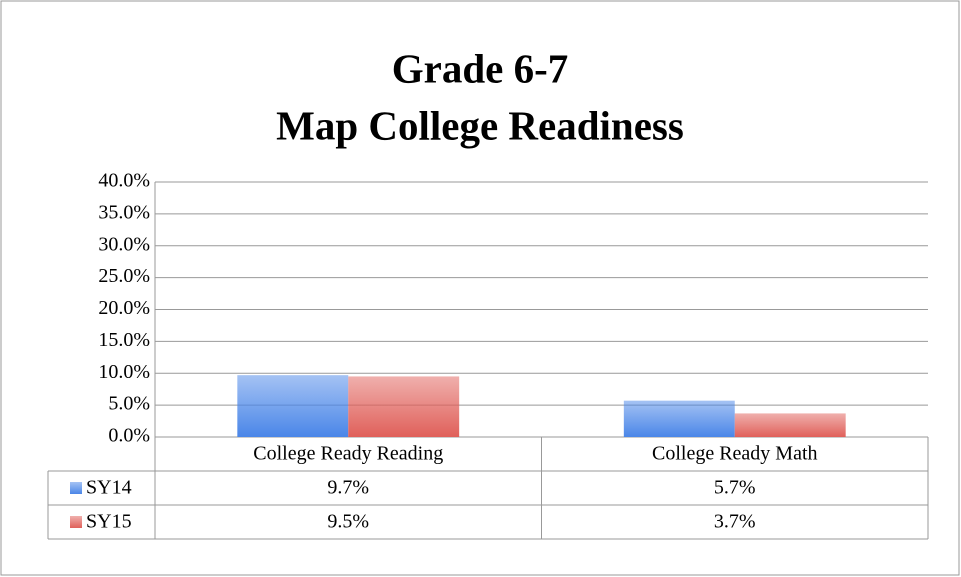 The image size is (961, 577). Describe the element at coordinates (480, 125) in the screenshot. I see `chart-title: Map College Readiness` at that location.